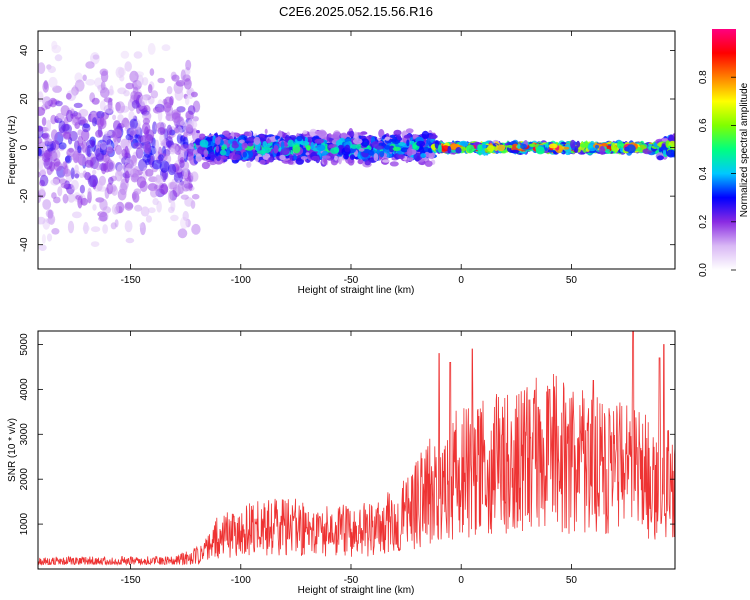  What do you see at coordinates (24, 50) in the screenshot?
I see `y-tick-label: 40` at bounding box center [24, 50].